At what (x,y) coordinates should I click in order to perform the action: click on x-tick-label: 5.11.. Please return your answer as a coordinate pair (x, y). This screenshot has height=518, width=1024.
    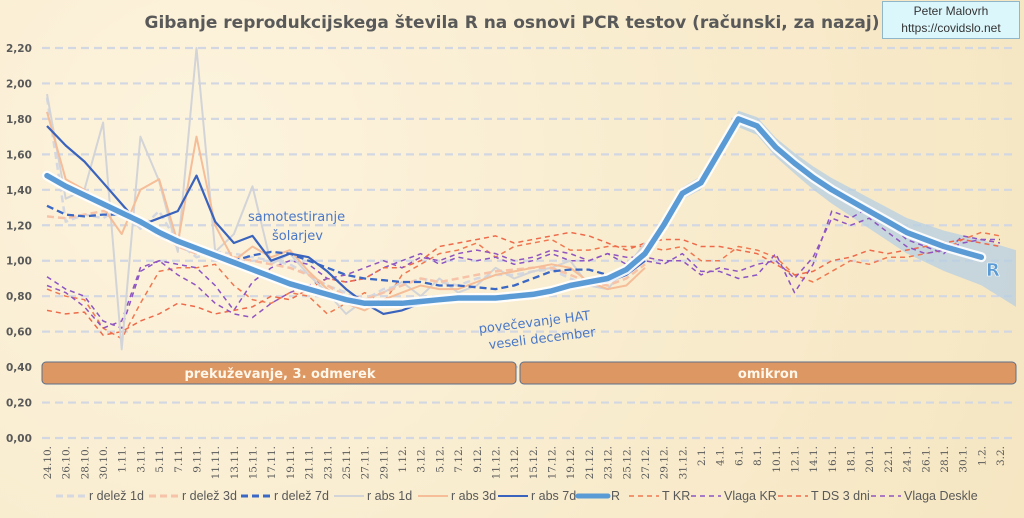
    Looking at the image, I should click on (160, 459).